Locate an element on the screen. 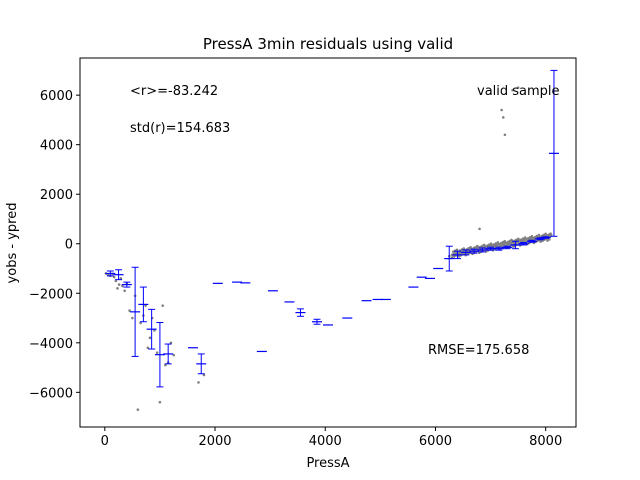  x-axis: 0 2000 4000 6000 8000 is located at coordinates (331, 438).